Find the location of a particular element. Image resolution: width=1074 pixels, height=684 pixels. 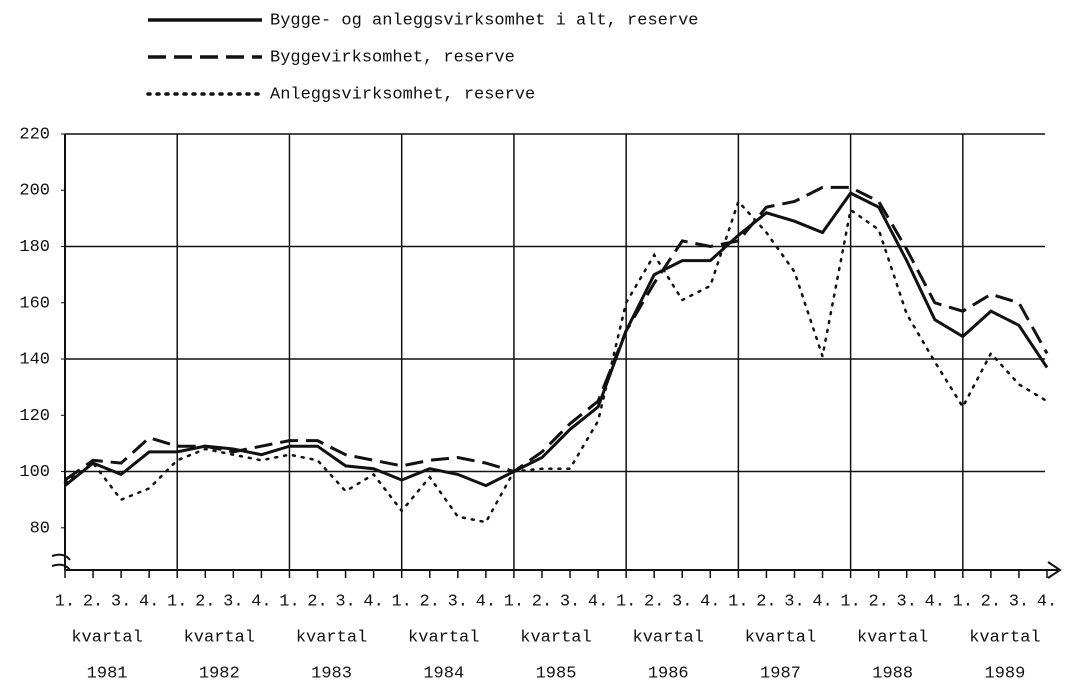

year-label: 1981 is located at coordinates (107, 673).